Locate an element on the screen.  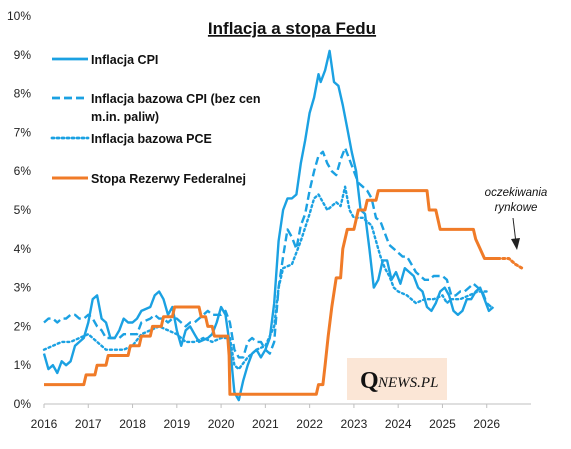
legend-item-core-pce: Inflacja bazowa PCE is located at coordinates (131, 139).